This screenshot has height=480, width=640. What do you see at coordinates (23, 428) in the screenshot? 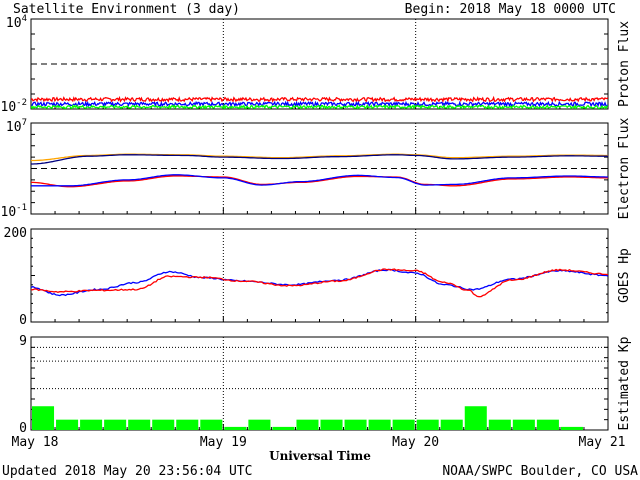
I see `estimated-kp-y-tick-label: 0` at bounding box center [23, 428].